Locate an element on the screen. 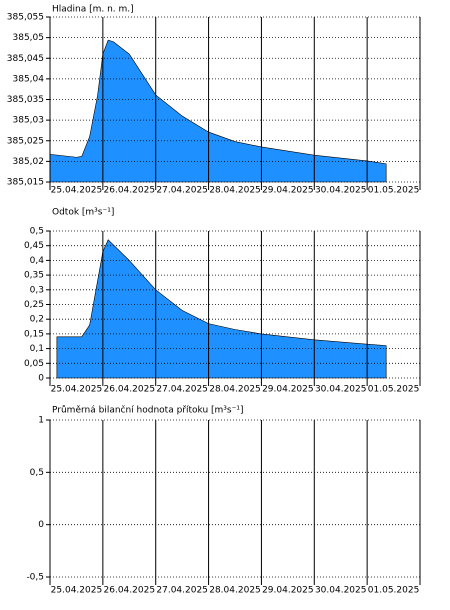 The height and width of the screenshot is (610, 450). y-tick-label: 0,45 is located at coordinates (34, 246).